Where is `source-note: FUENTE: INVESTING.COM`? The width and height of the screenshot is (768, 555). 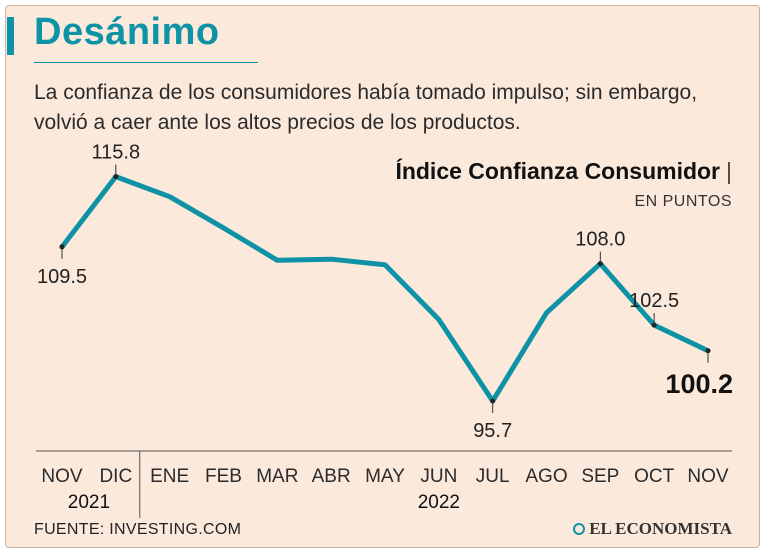
source-note: FUENTE: INVESTING.COM is located at coordinates (138, 529).